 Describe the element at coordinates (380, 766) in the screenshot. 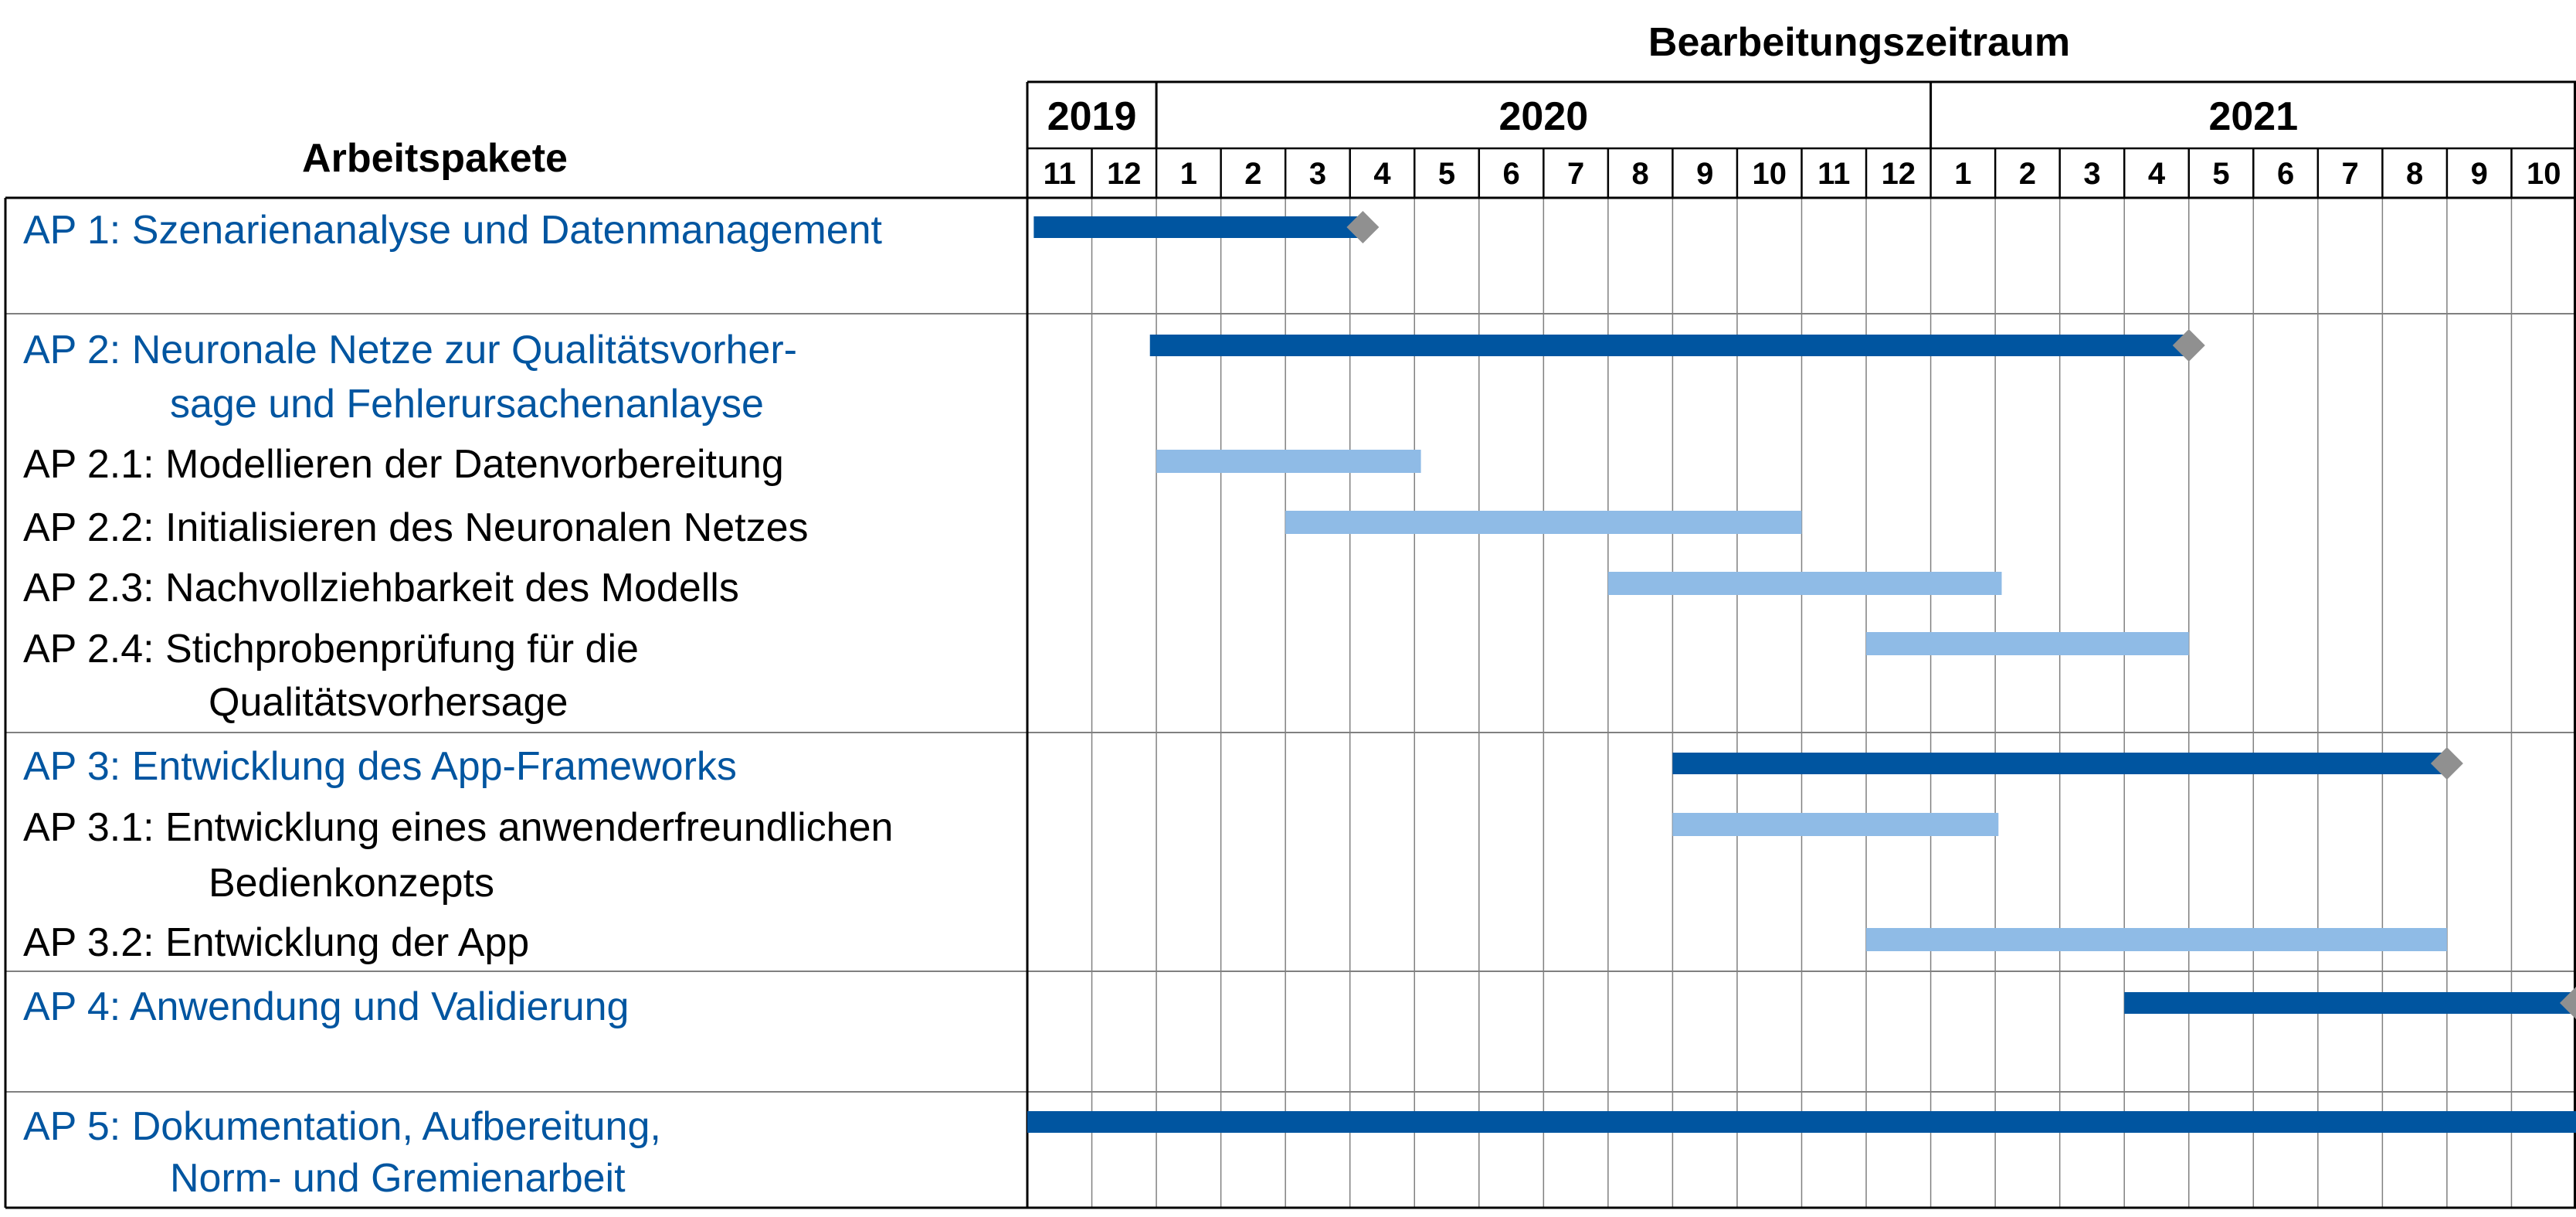

I see `work-package-label: AP 3: Entwicklung des App-Frameworks` at that location.